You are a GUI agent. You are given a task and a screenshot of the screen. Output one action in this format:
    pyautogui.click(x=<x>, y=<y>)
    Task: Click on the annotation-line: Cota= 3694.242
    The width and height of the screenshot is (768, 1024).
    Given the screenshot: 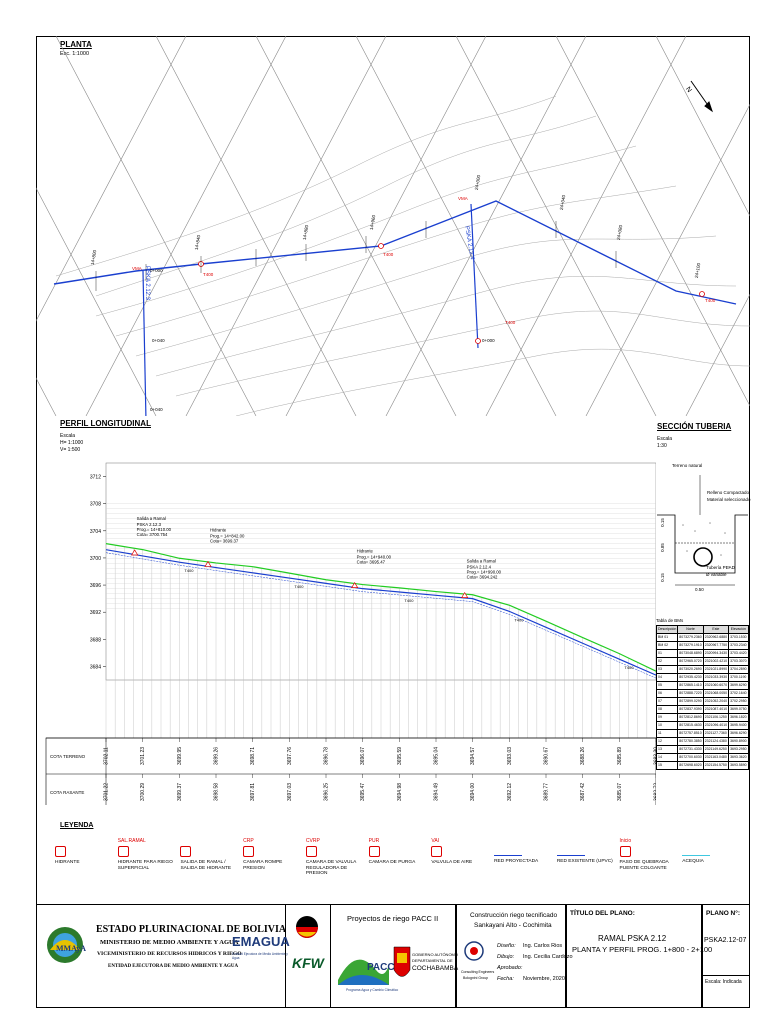 What is the action you would take?
    pyautogui.click(x=482, y=577)
    